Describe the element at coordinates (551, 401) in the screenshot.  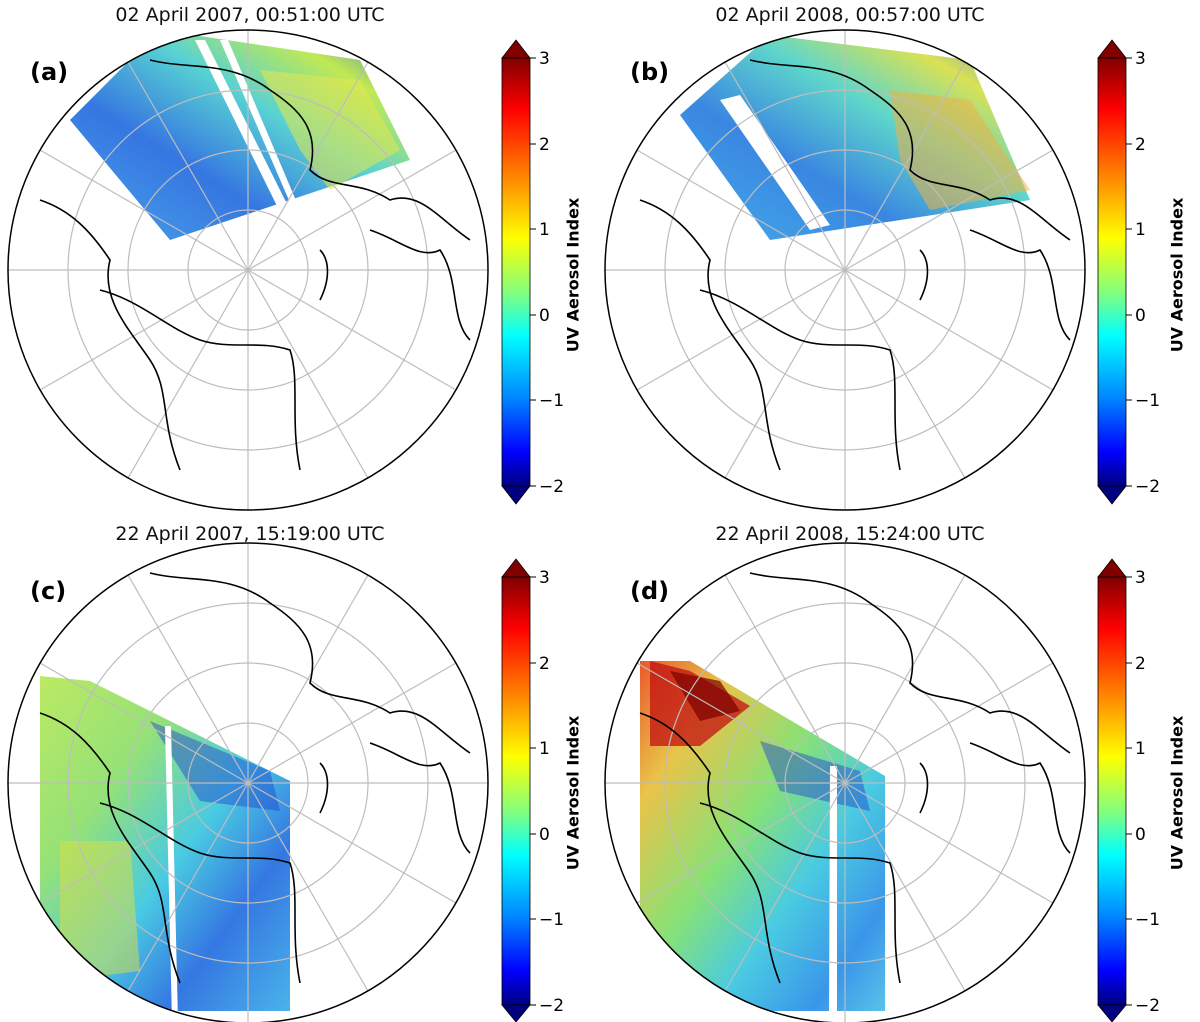
I see `colorbar-tick-a-4: −1` at that location.